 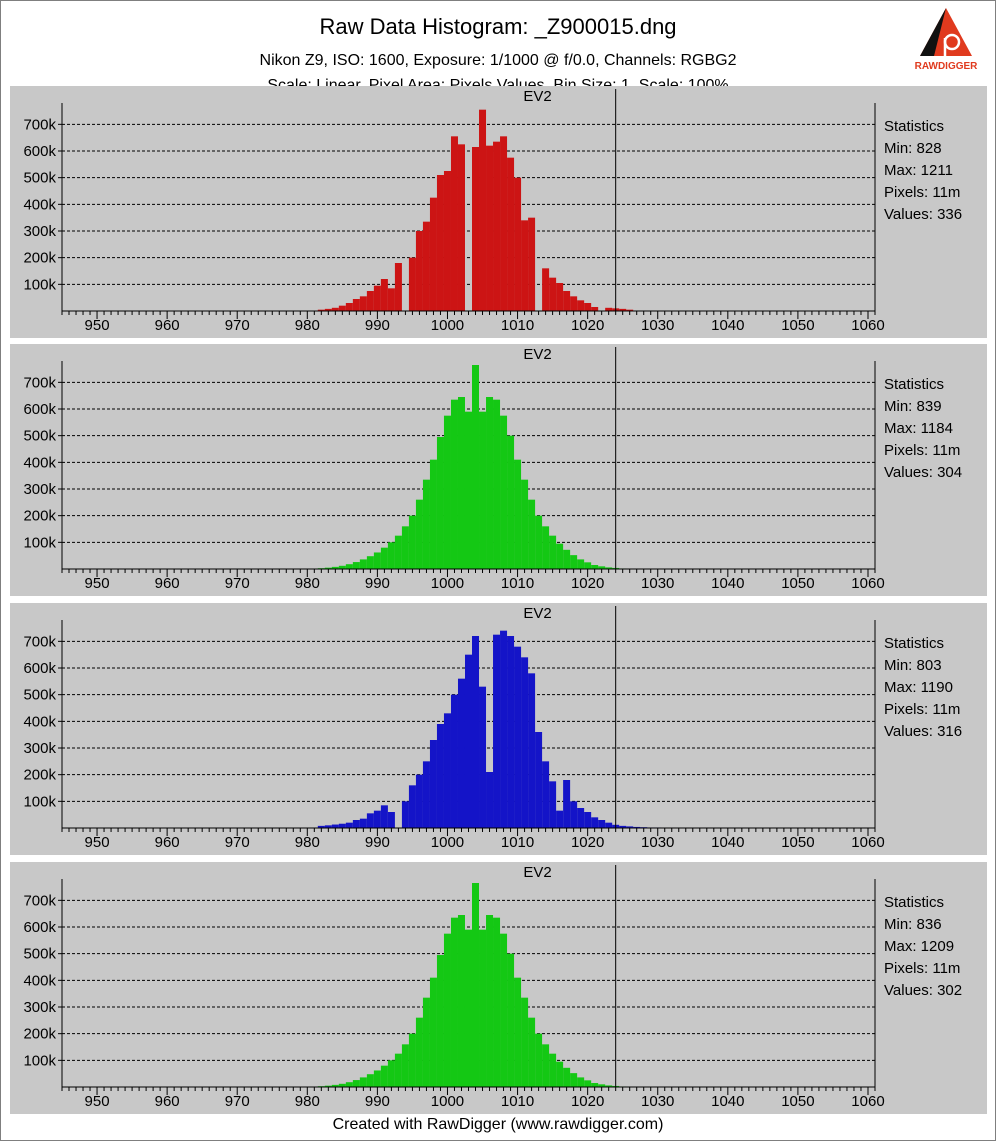 What do you see at coordinates (918, 428) in the screenshot?
I see `stats-line: Max: 1184` at bounding box center [918, 428].